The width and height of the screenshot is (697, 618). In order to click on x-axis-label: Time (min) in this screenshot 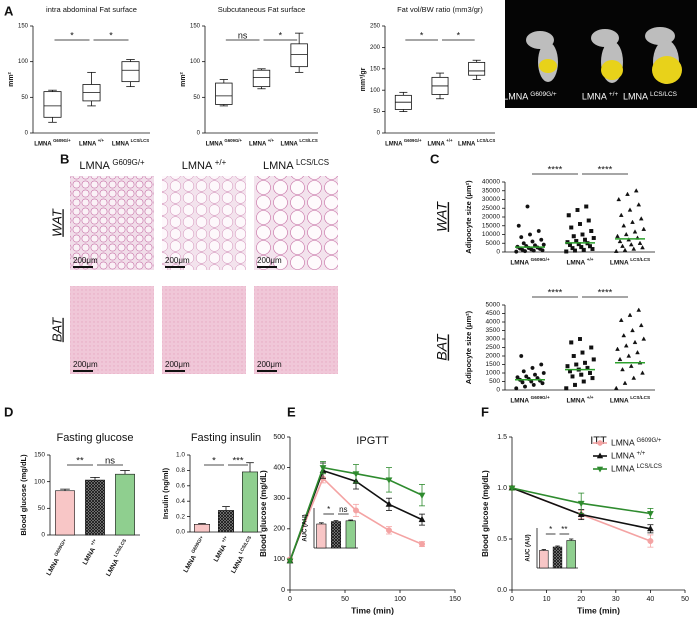, I will do `click(598, 610)`.